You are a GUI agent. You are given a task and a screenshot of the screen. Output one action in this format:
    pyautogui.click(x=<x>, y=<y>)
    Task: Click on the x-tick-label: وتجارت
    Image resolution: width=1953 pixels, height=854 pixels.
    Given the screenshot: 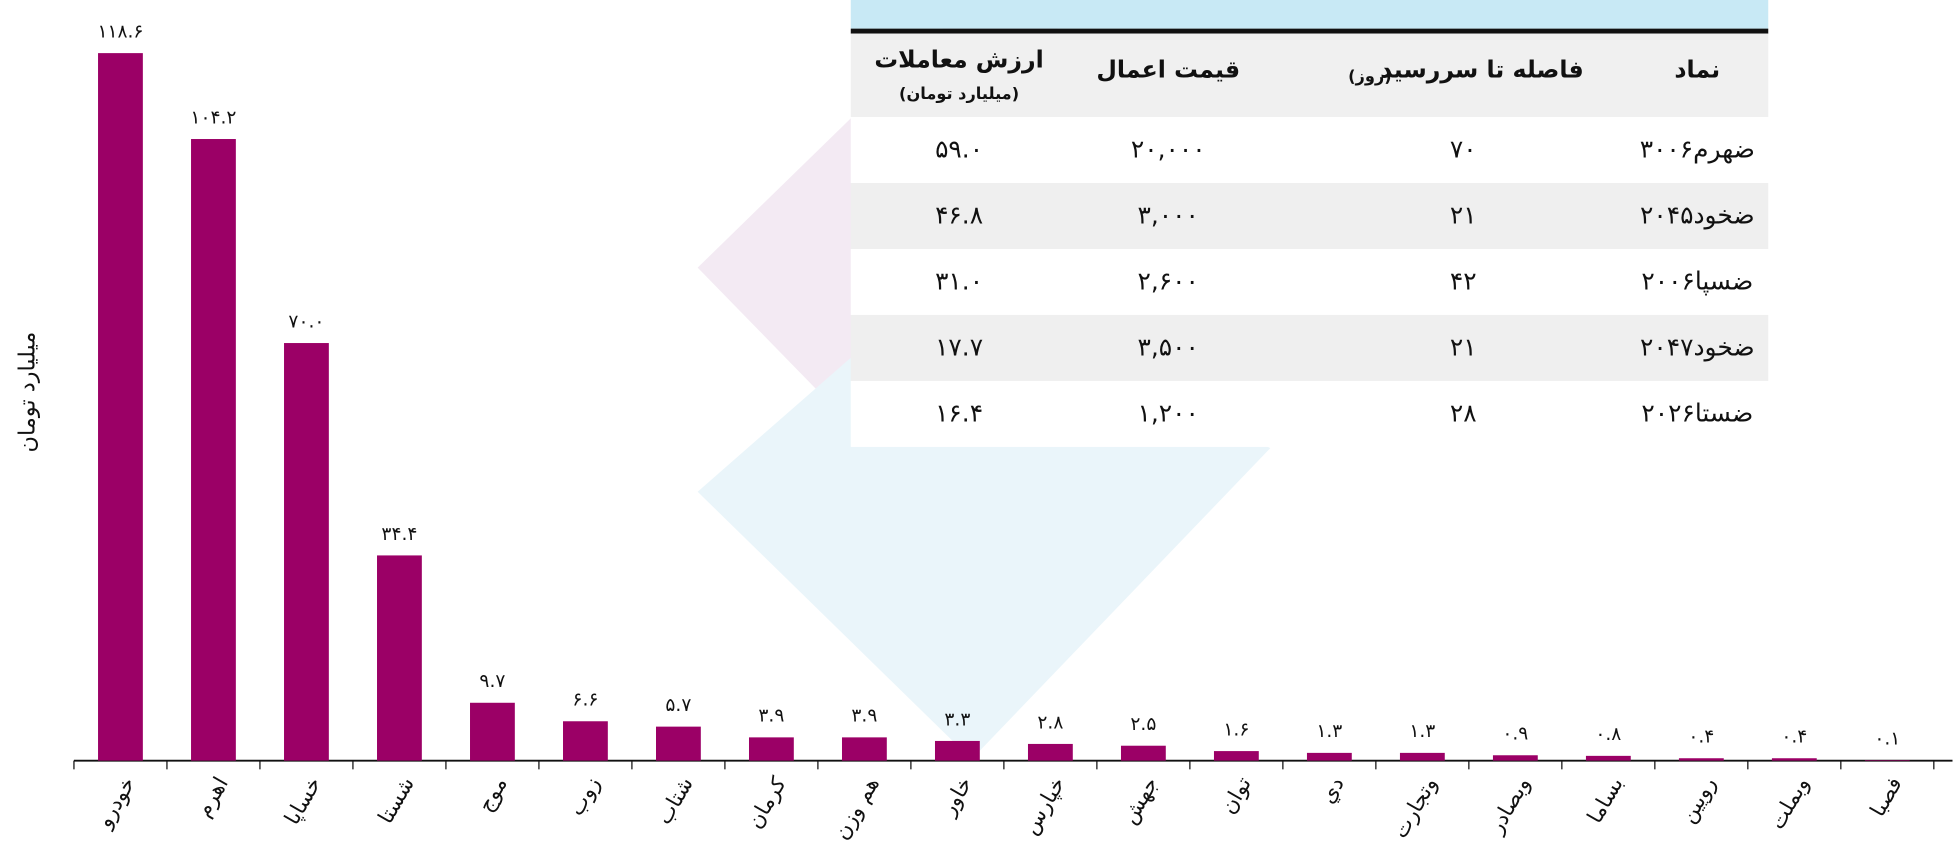 What is the action you would take?
    pyautogui.click(x=1414, y=807)
    